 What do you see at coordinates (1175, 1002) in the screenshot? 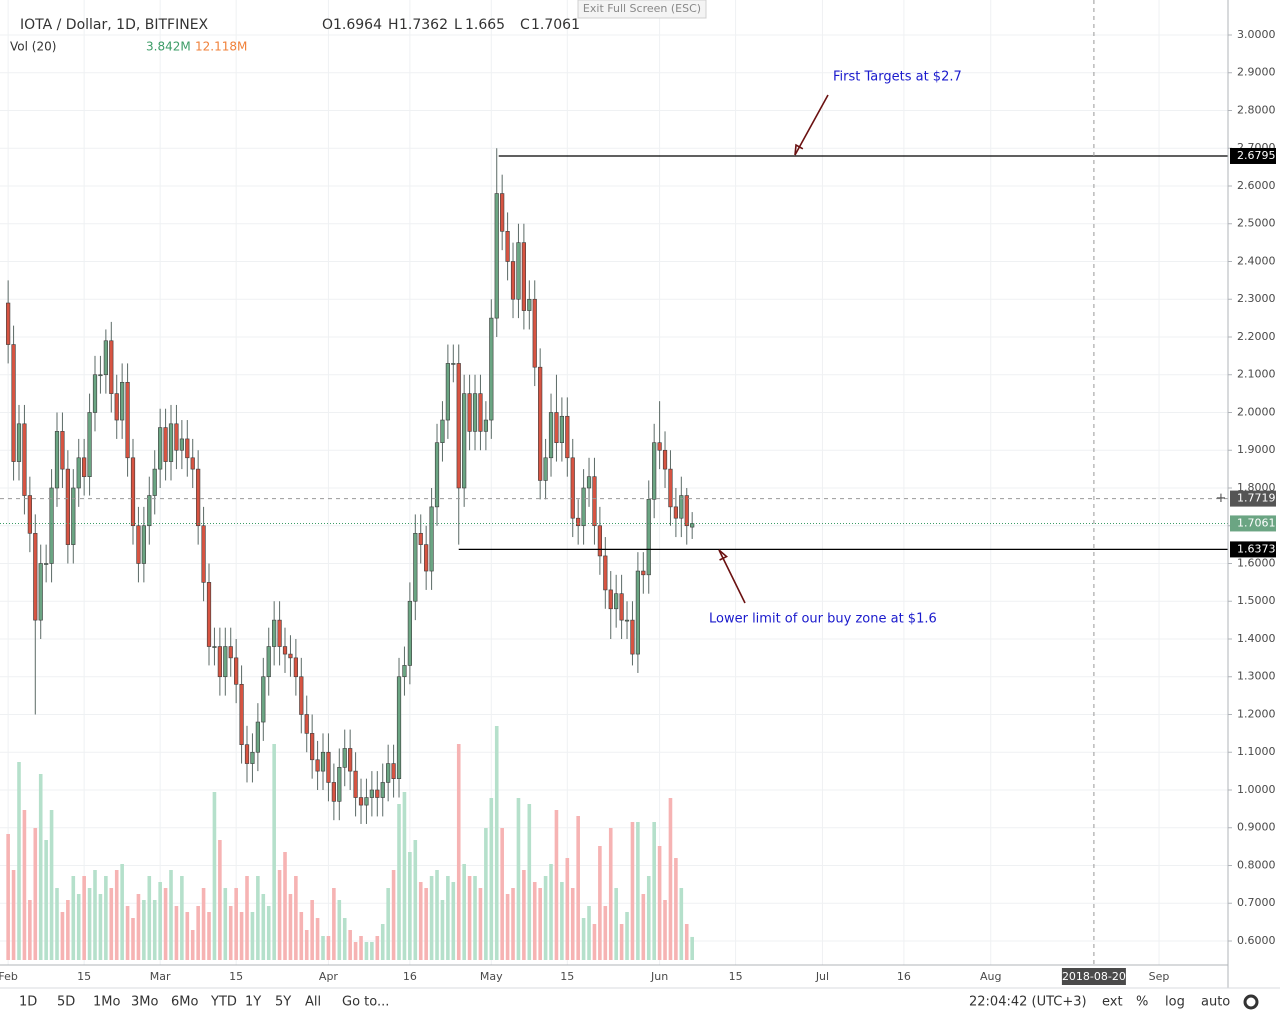
I see `option-button: log` at bounding box center [1175, 1002].